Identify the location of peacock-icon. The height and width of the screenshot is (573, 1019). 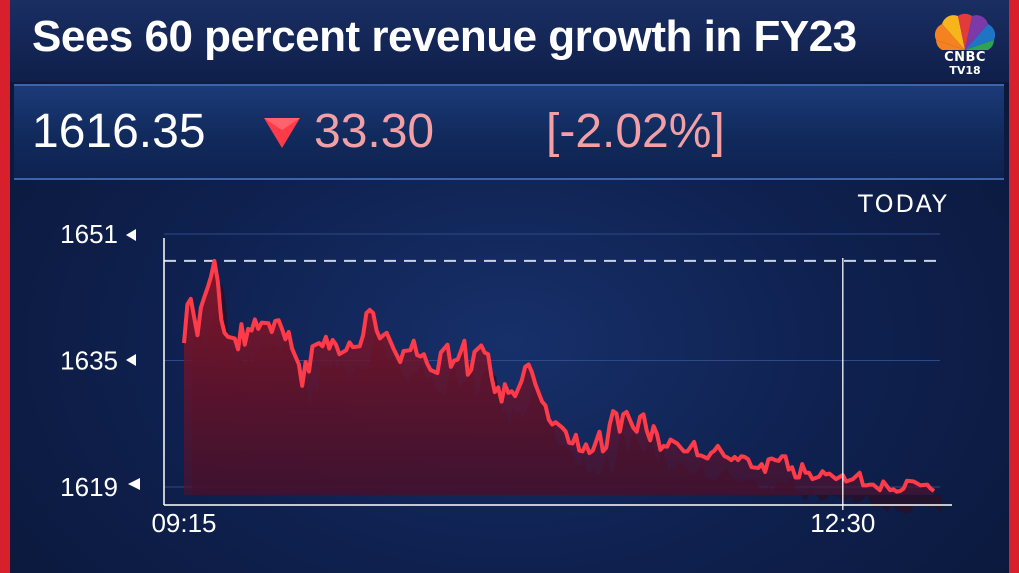
(965, 31).